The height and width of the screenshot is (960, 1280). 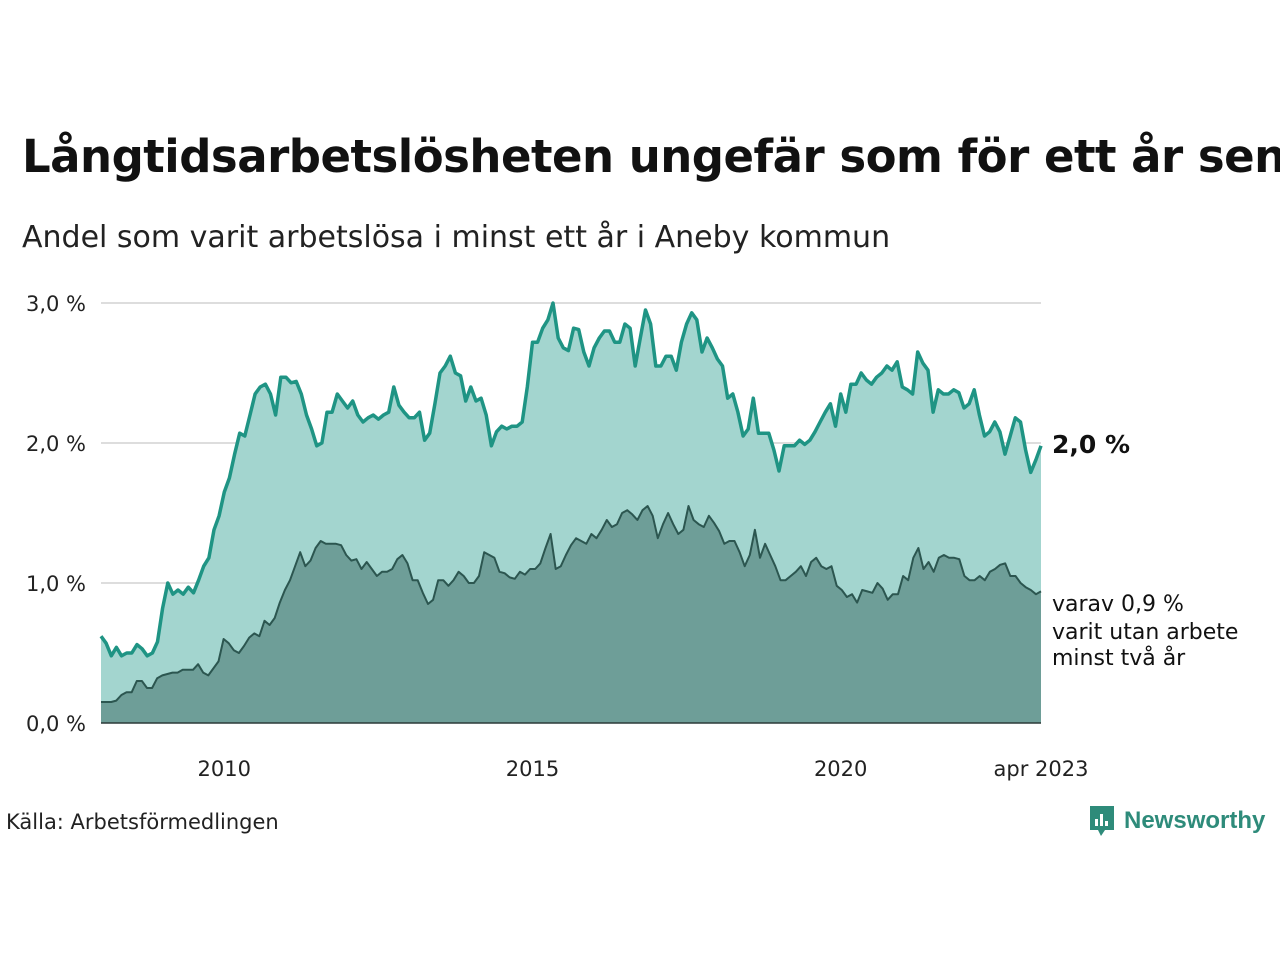 I want to click on x-tick-label: apr 2023, so click(x=1041, y=769).